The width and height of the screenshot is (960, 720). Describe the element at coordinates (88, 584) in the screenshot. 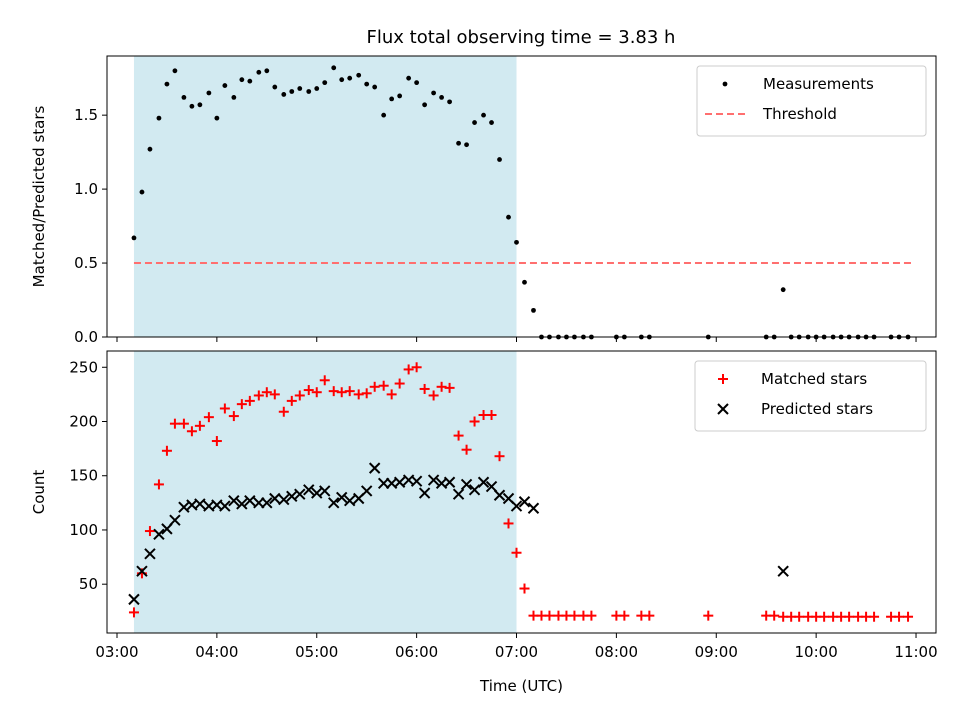

I see `y-tick-label: 50` at that location.